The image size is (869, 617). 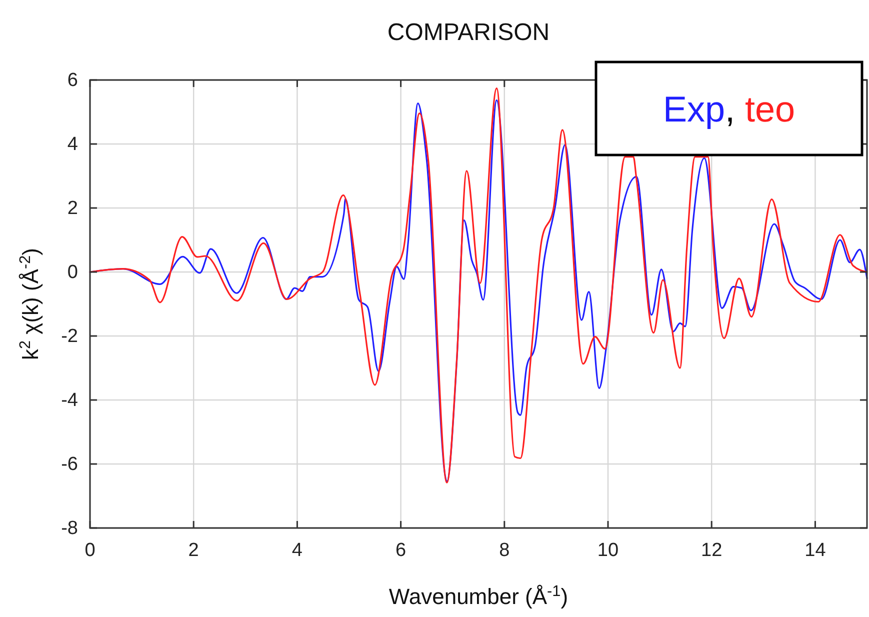 What do you see at coordinates (69, 464) in the screenshot?
I see `y-tick-label: -6` at bounding box center [69, 464].